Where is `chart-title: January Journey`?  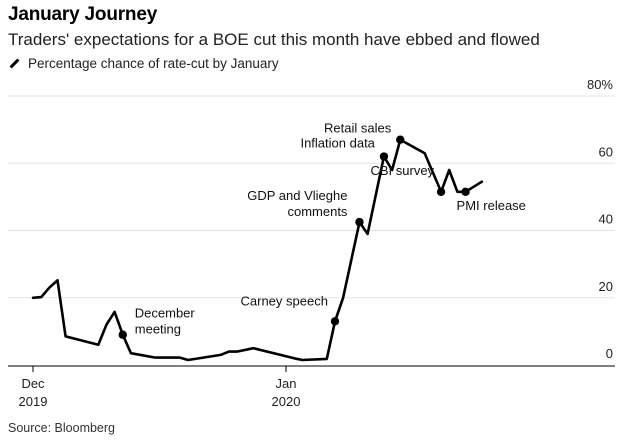 chart-title: January Journey is located at coordinates (83, 14).